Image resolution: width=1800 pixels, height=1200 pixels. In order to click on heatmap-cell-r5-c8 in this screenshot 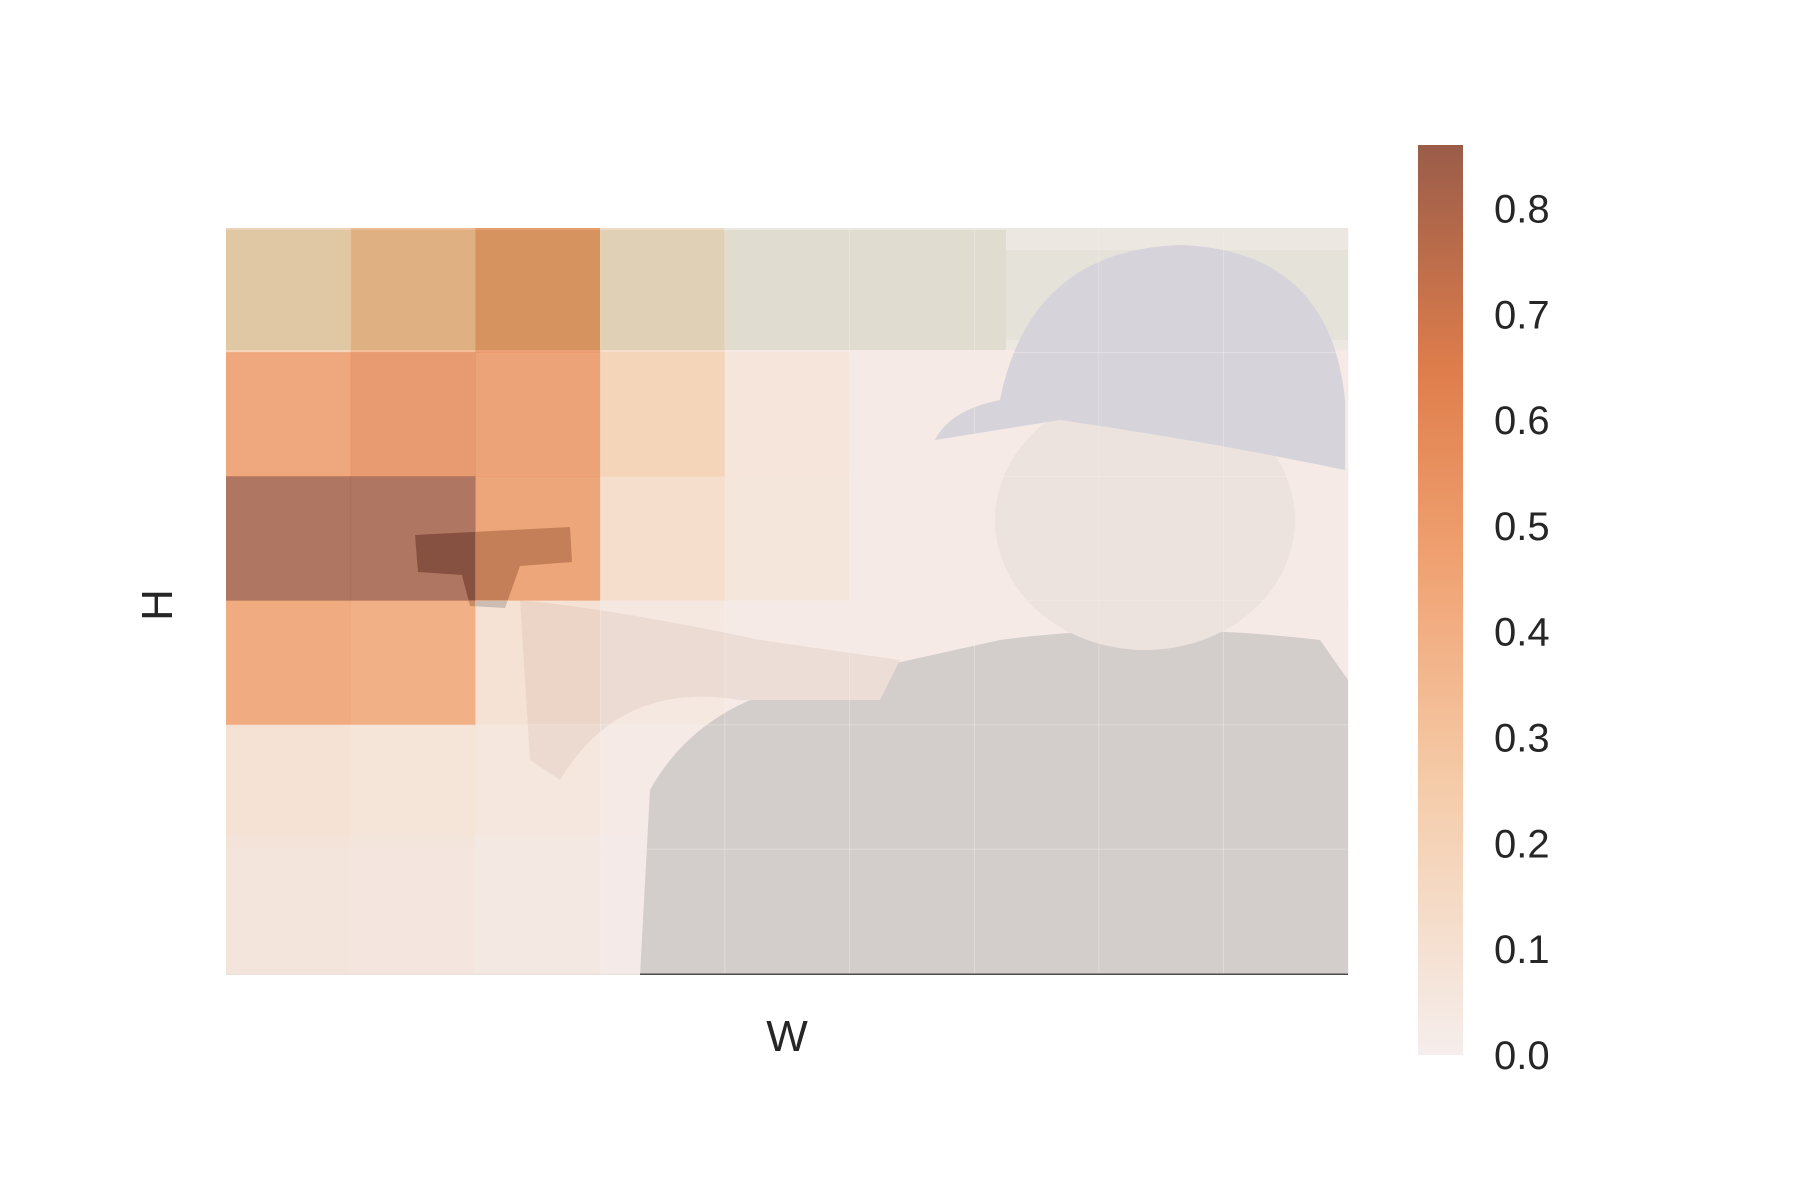, I will do `click(1286, 911)`.